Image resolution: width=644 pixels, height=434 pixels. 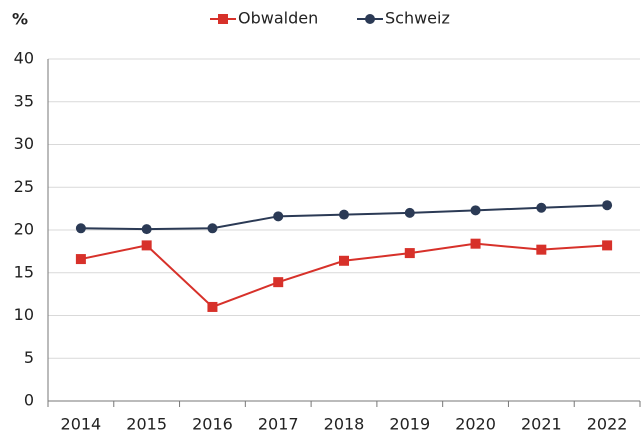 What do you see at coordinates (146, 424) in the screenshot?
I see `x-tick-label: 2015` at bounding box center [146, 424].